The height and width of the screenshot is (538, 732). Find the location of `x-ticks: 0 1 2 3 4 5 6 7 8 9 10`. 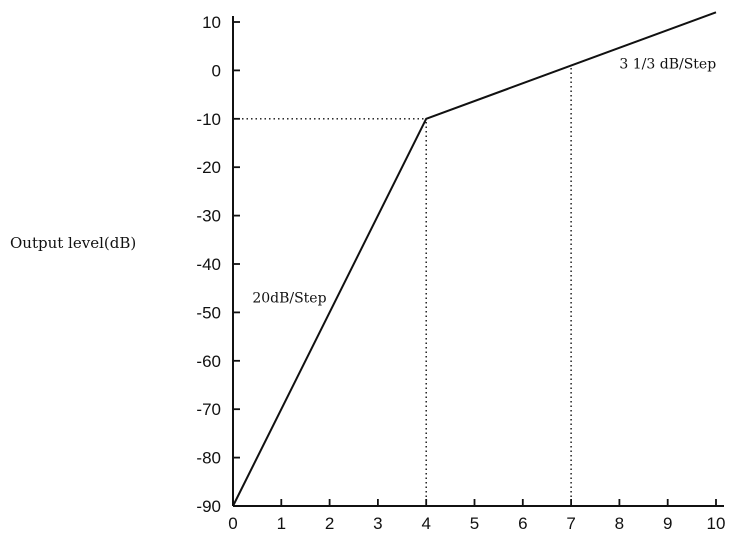

x-ticks: 0 1 2 3 4 5 6 7 8 9 10 is located at coordinates (476, 516).